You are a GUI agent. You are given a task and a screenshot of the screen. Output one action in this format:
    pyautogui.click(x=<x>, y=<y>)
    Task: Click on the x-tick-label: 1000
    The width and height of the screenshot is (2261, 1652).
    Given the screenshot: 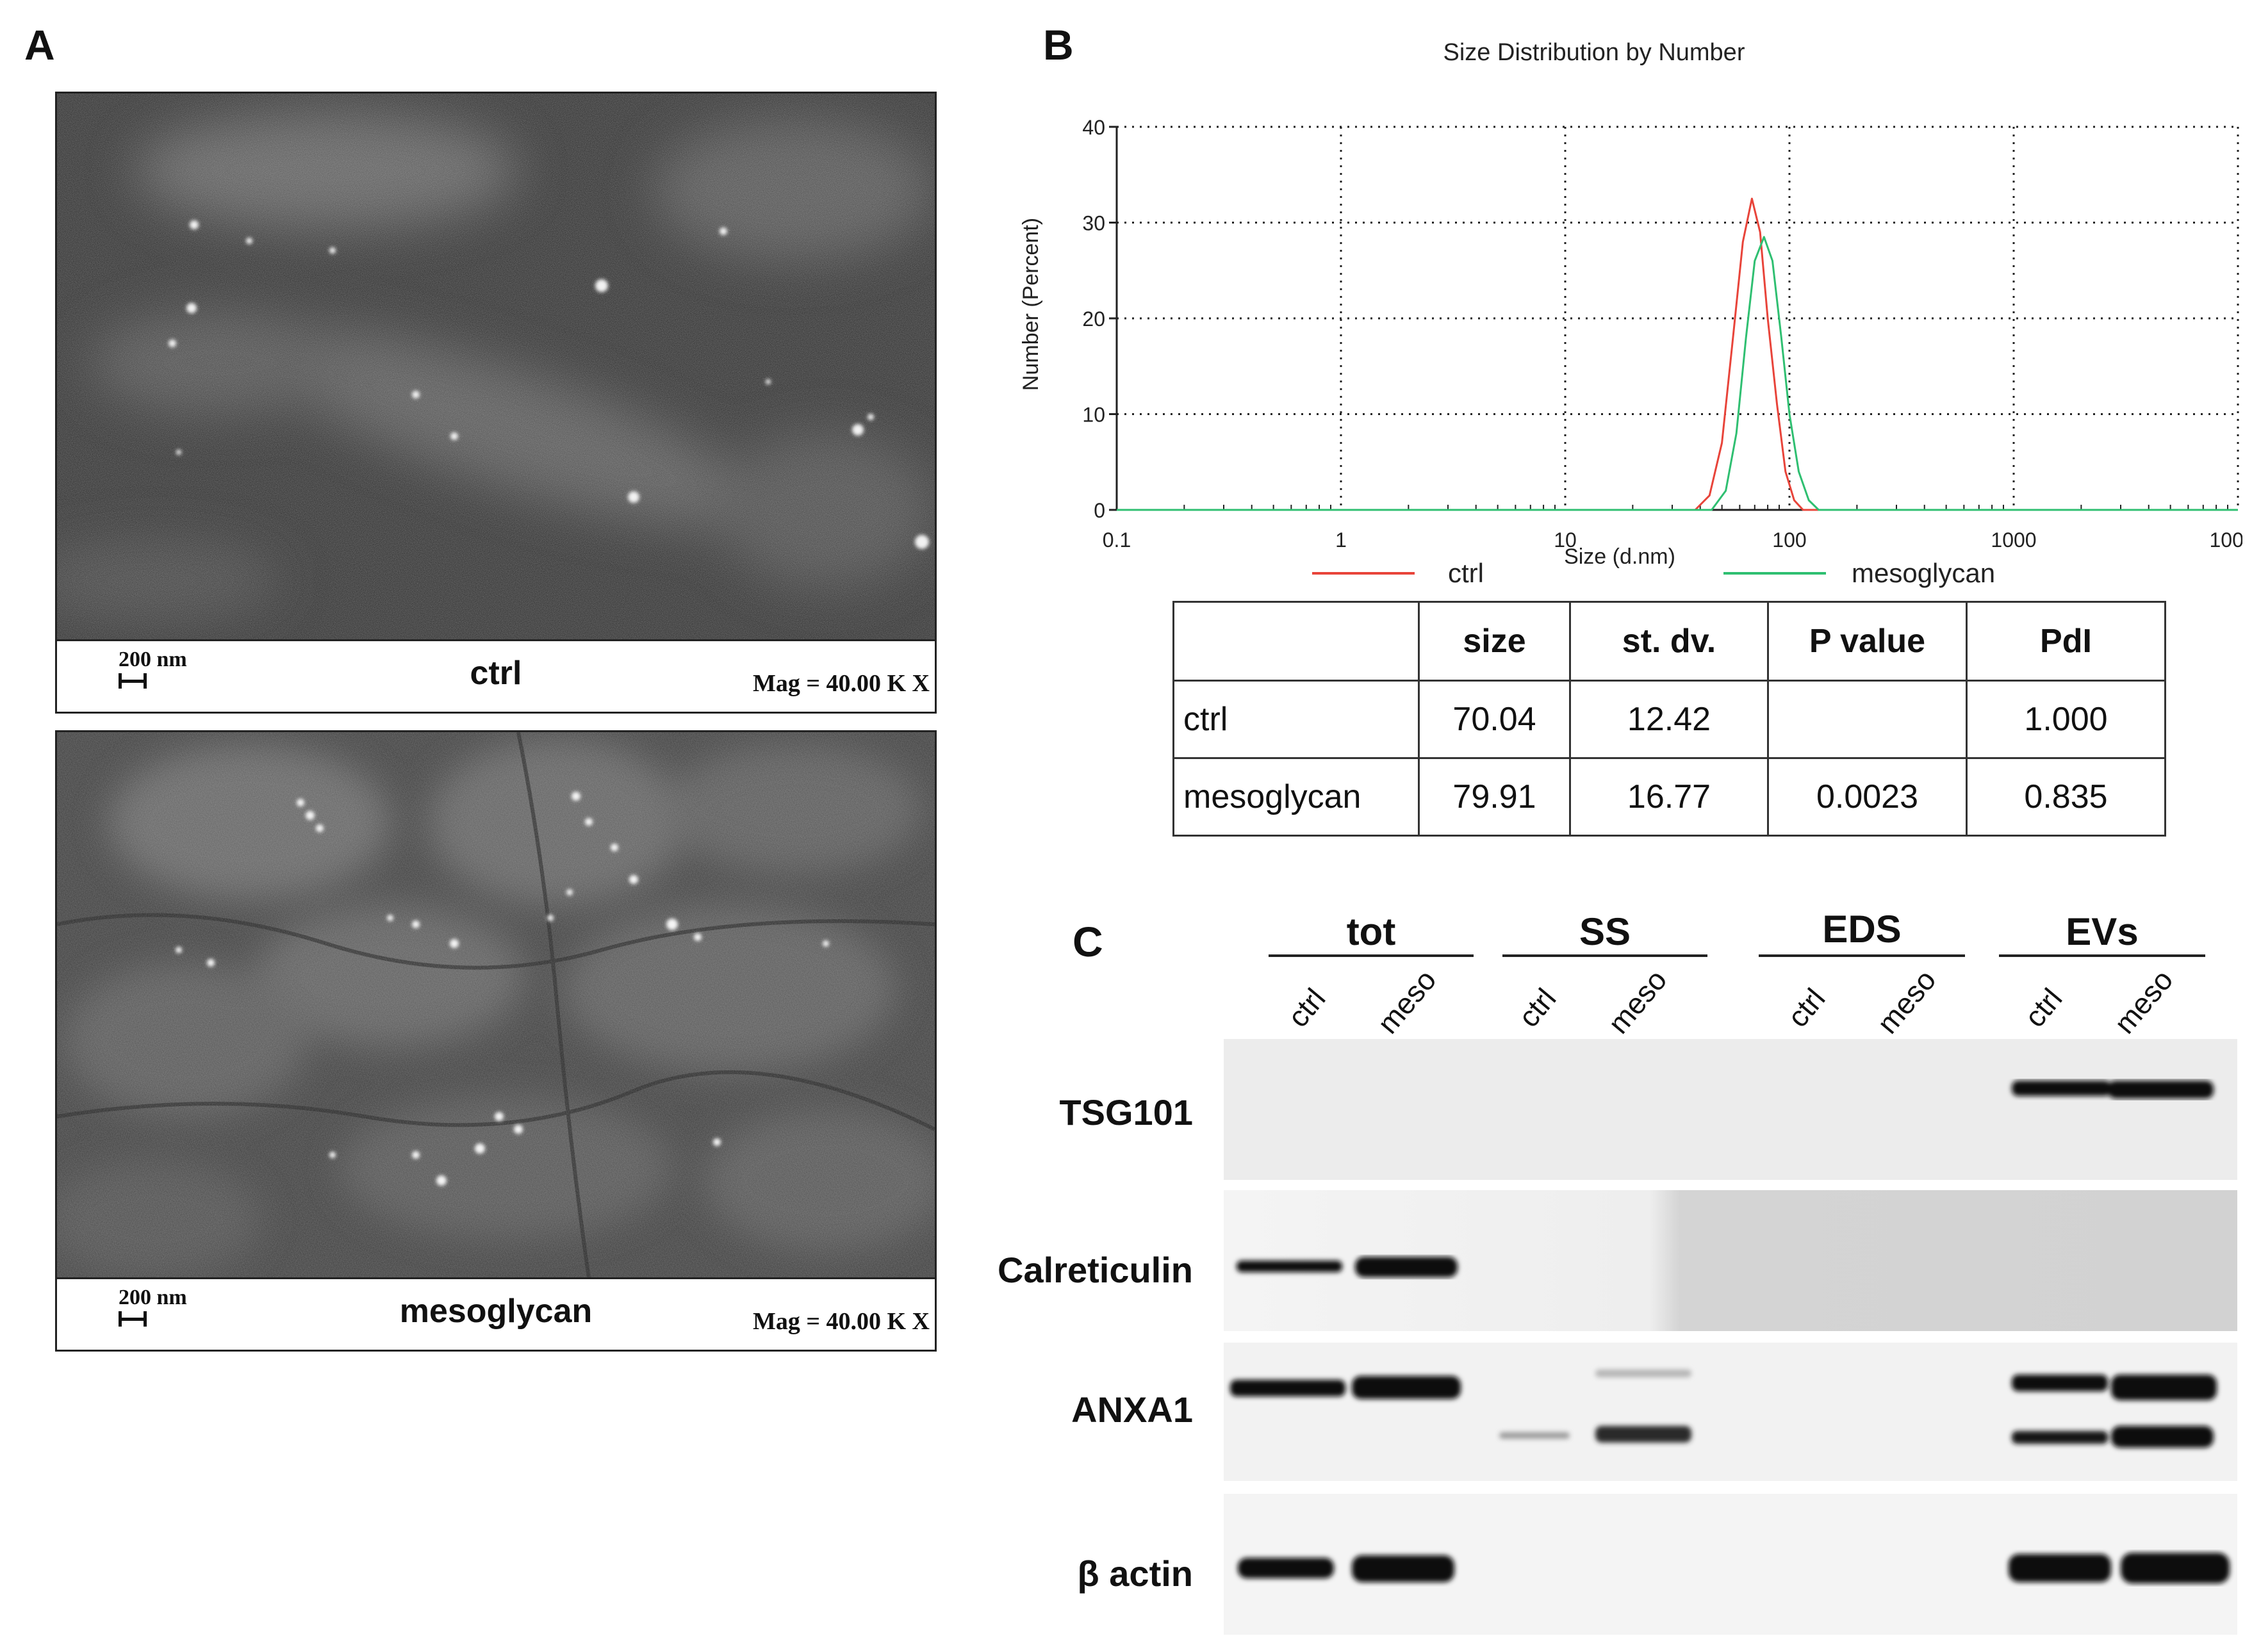 What is the action you would take?
    pyautogui.click(x=2013, y=540)
    